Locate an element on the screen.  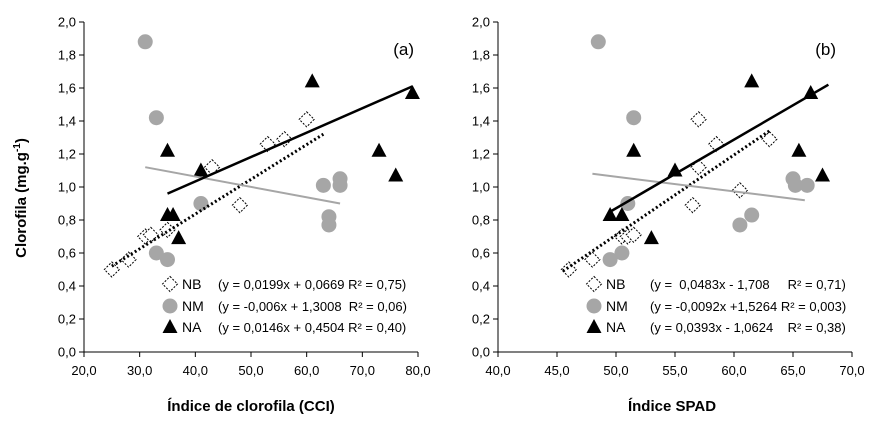
panel-a-x-axis-title: Índice de clorofila (CCI) is located at coordinates (251, 406).